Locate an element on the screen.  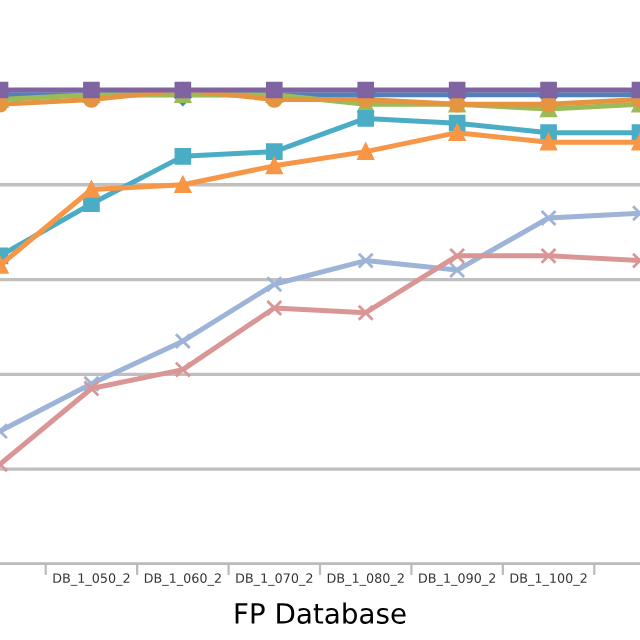
x-axis-title: FP Database is located at coordinates (320, 613).